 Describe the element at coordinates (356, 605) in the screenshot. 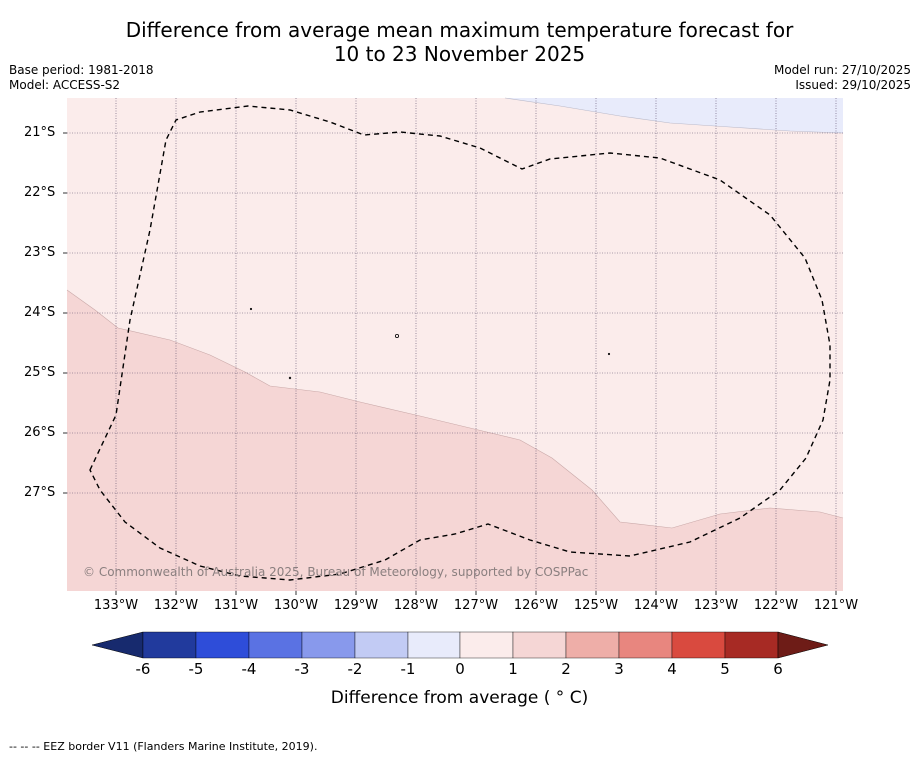

I see `lon-label-129: 129°W` at that location.